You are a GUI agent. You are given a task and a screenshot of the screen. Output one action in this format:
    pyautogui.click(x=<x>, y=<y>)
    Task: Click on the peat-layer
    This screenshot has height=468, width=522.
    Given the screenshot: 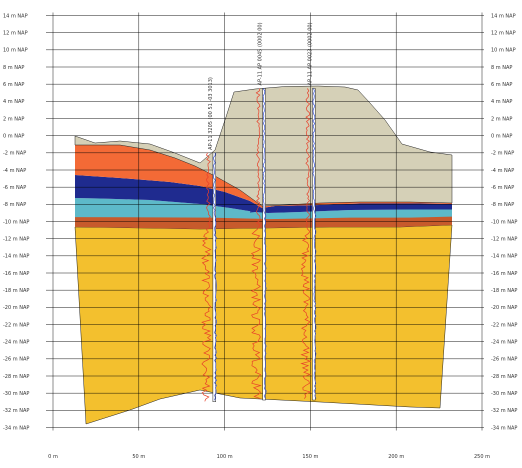 What is the action you would take?
    pyautogui.click(x=263, y=194)
    